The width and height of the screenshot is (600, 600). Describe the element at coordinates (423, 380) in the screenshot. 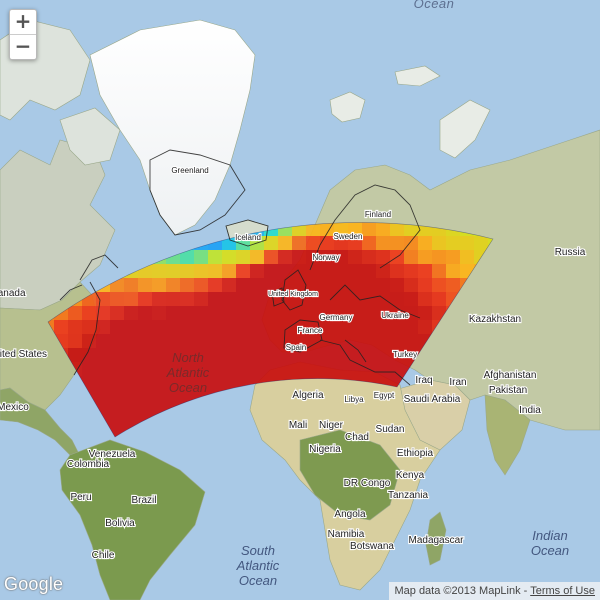

I see `place-label-iraq: Iraq` at that location.